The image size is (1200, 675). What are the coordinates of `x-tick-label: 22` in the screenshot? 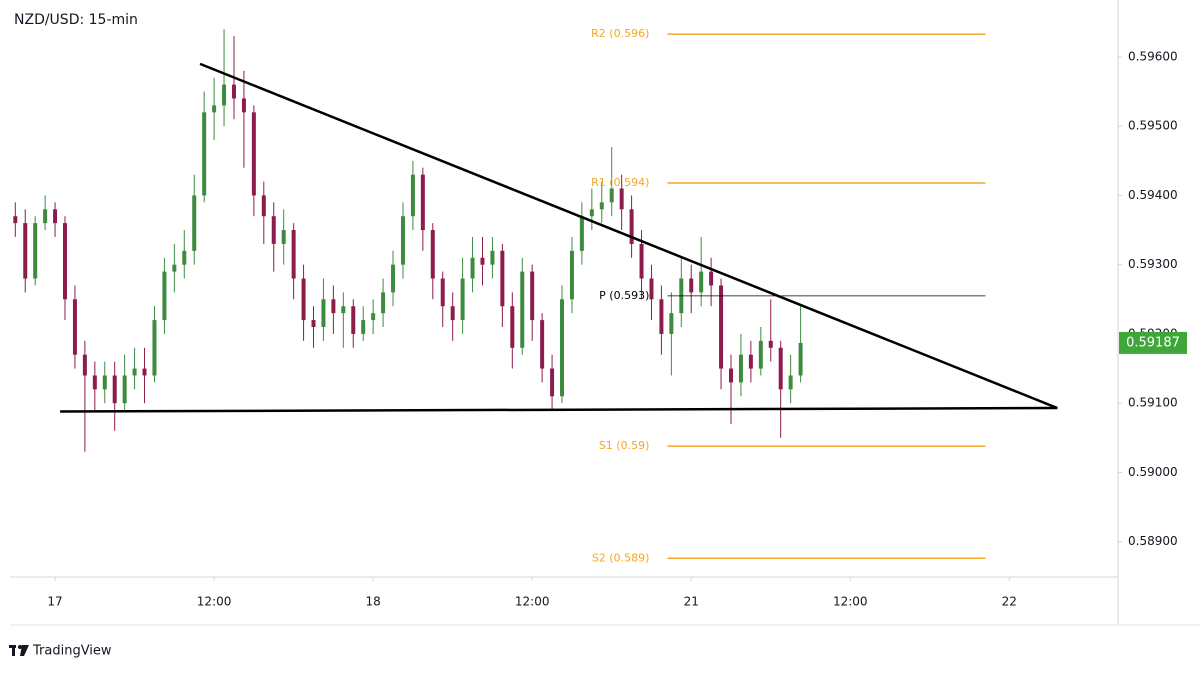 It's located at (1009, 602).